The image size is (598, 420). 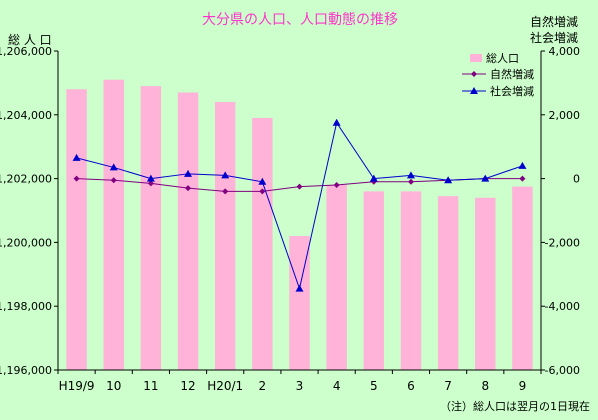 What do you see at coordinates (225, 386) in the screenshot?
I see `x-tick-label: H20/1` at bounding box center [225, 386].